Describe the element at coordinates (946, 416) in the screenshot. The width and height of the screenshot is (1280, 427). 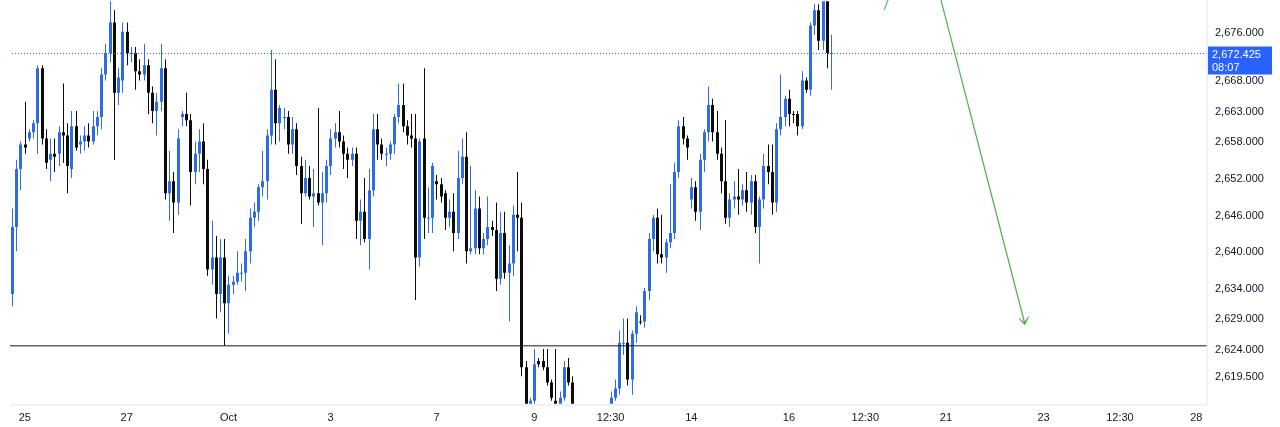
I see `x-tick-label: 21` at that location.